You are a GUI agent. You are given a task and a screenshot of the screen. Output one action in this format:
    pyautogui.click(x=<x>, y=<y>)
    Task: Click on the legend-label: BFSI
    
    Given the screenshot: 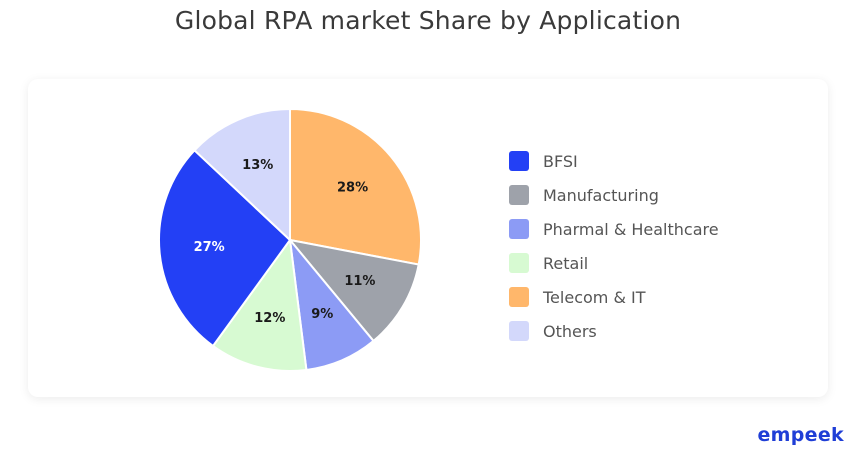 What is the action you would take?
    pyautogui.click(x=560, y=161)
    